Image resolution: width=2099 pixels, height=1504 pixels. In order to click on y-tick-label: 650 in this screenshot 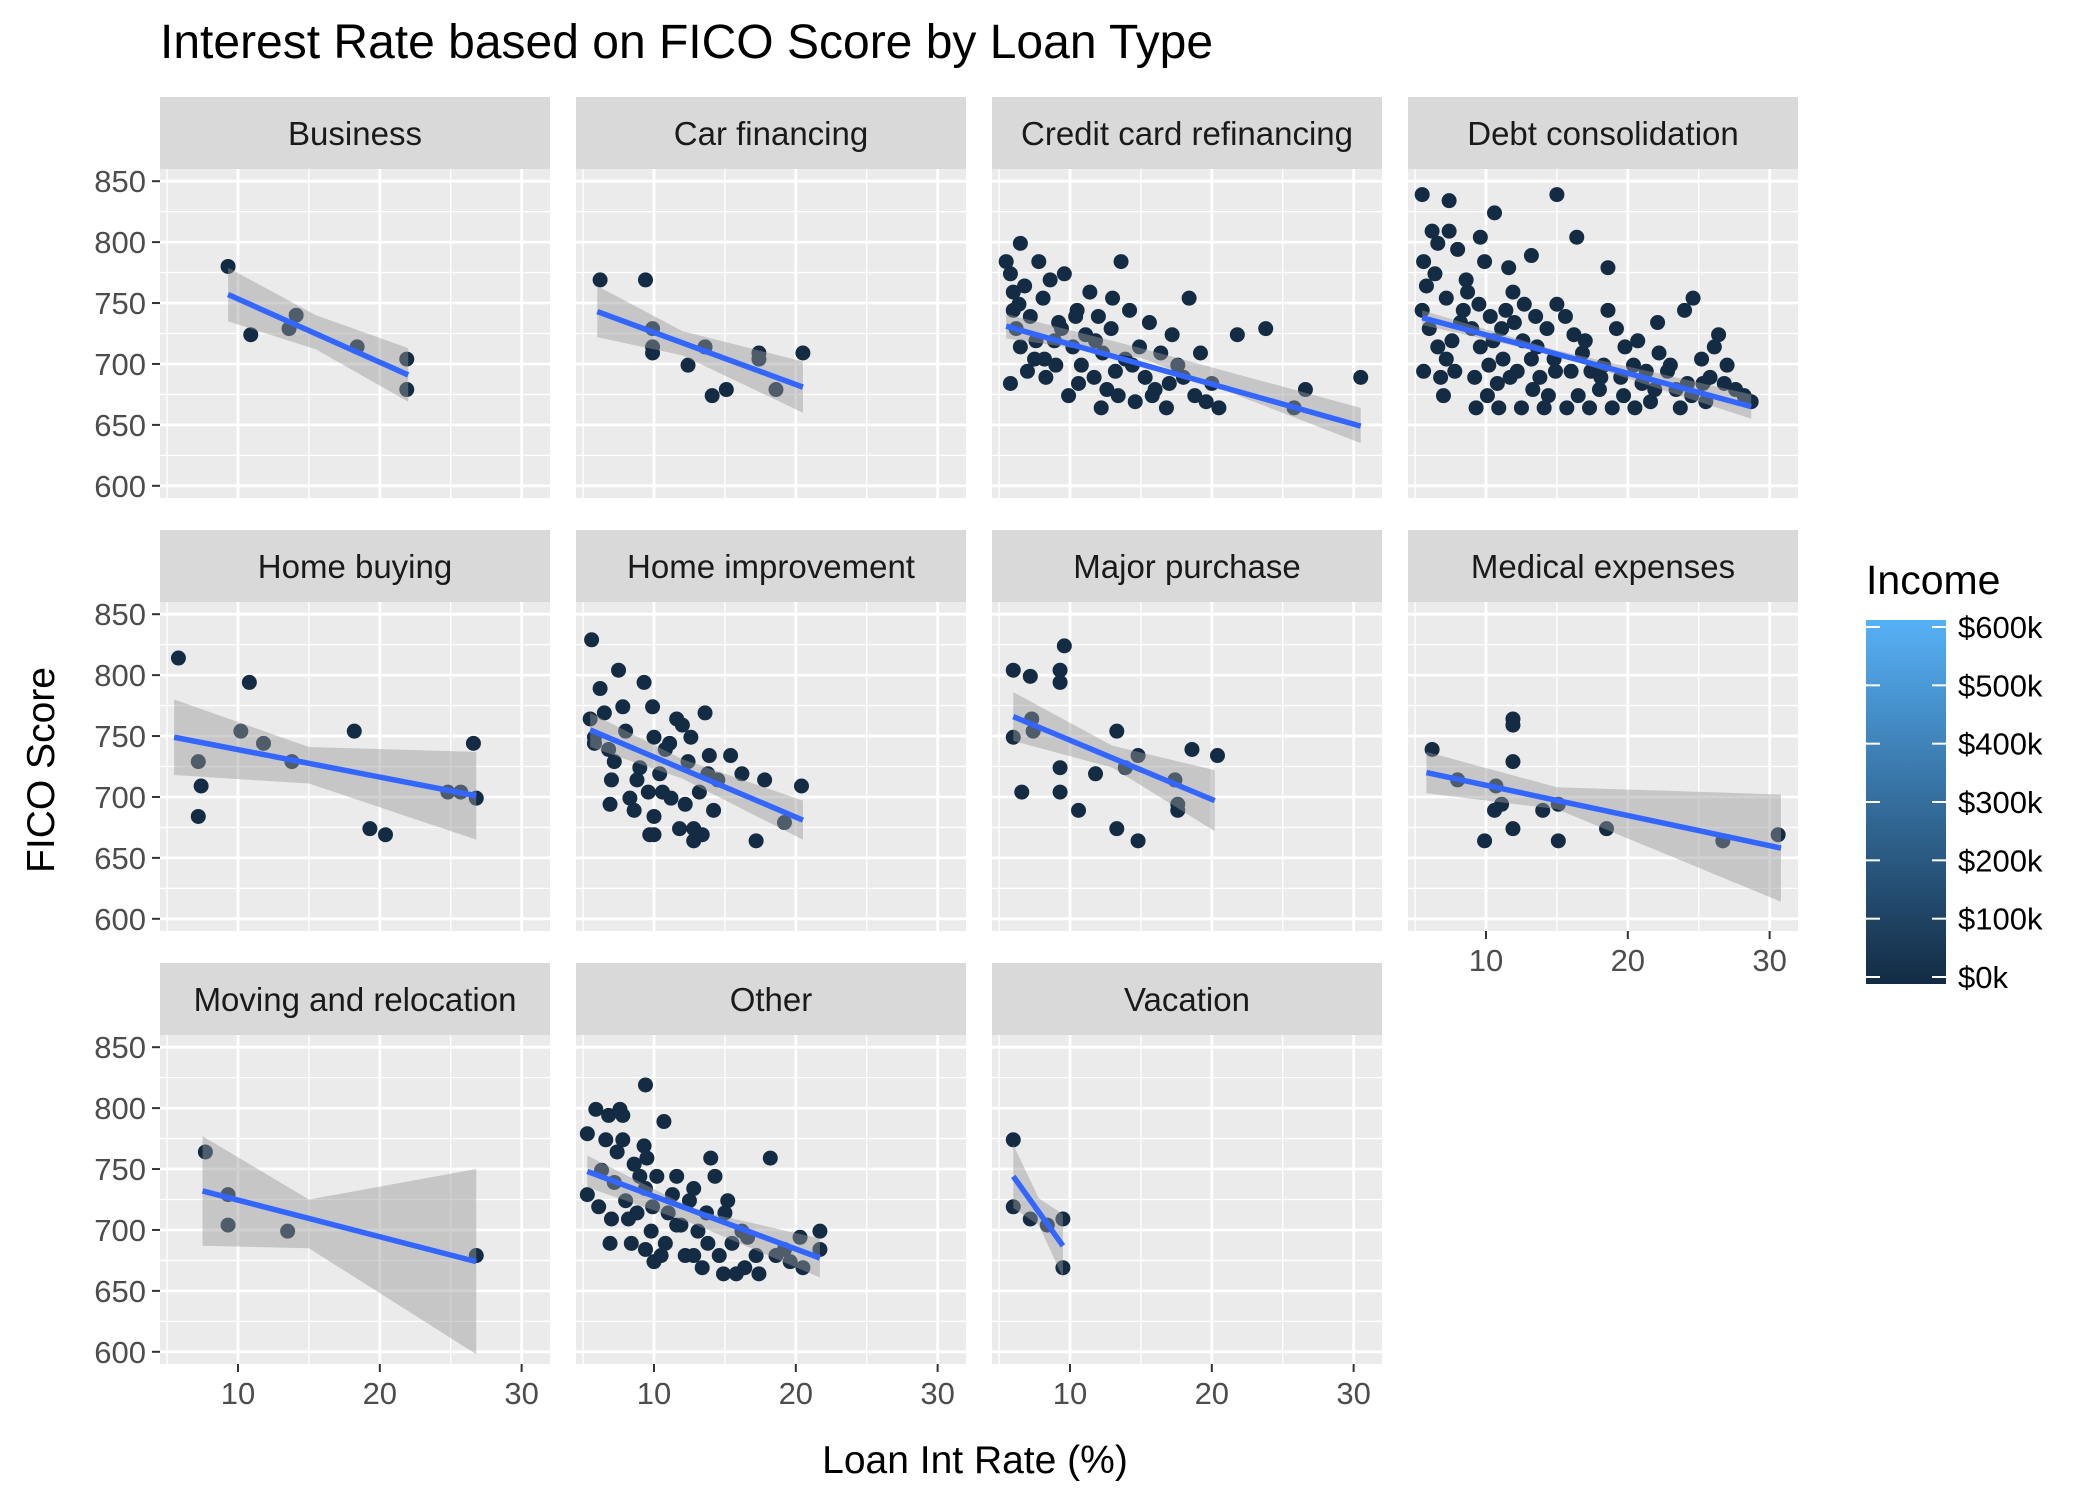, I will do `click(120, 858)`.